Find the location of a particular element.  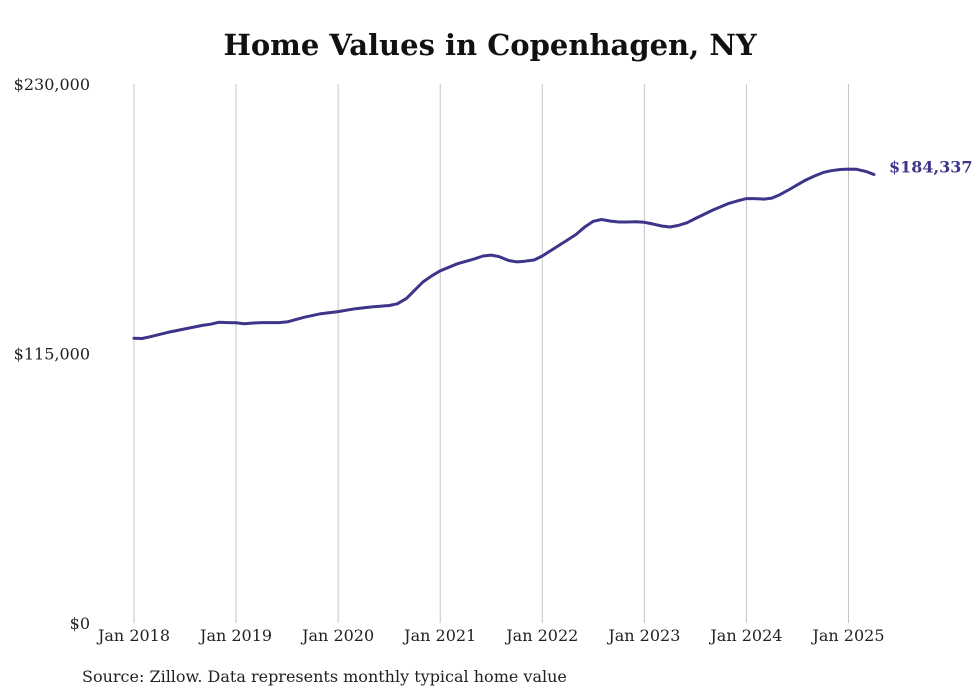

chart-title: Home Values in Copenhagen, NY is located at coordinates (490, 45).